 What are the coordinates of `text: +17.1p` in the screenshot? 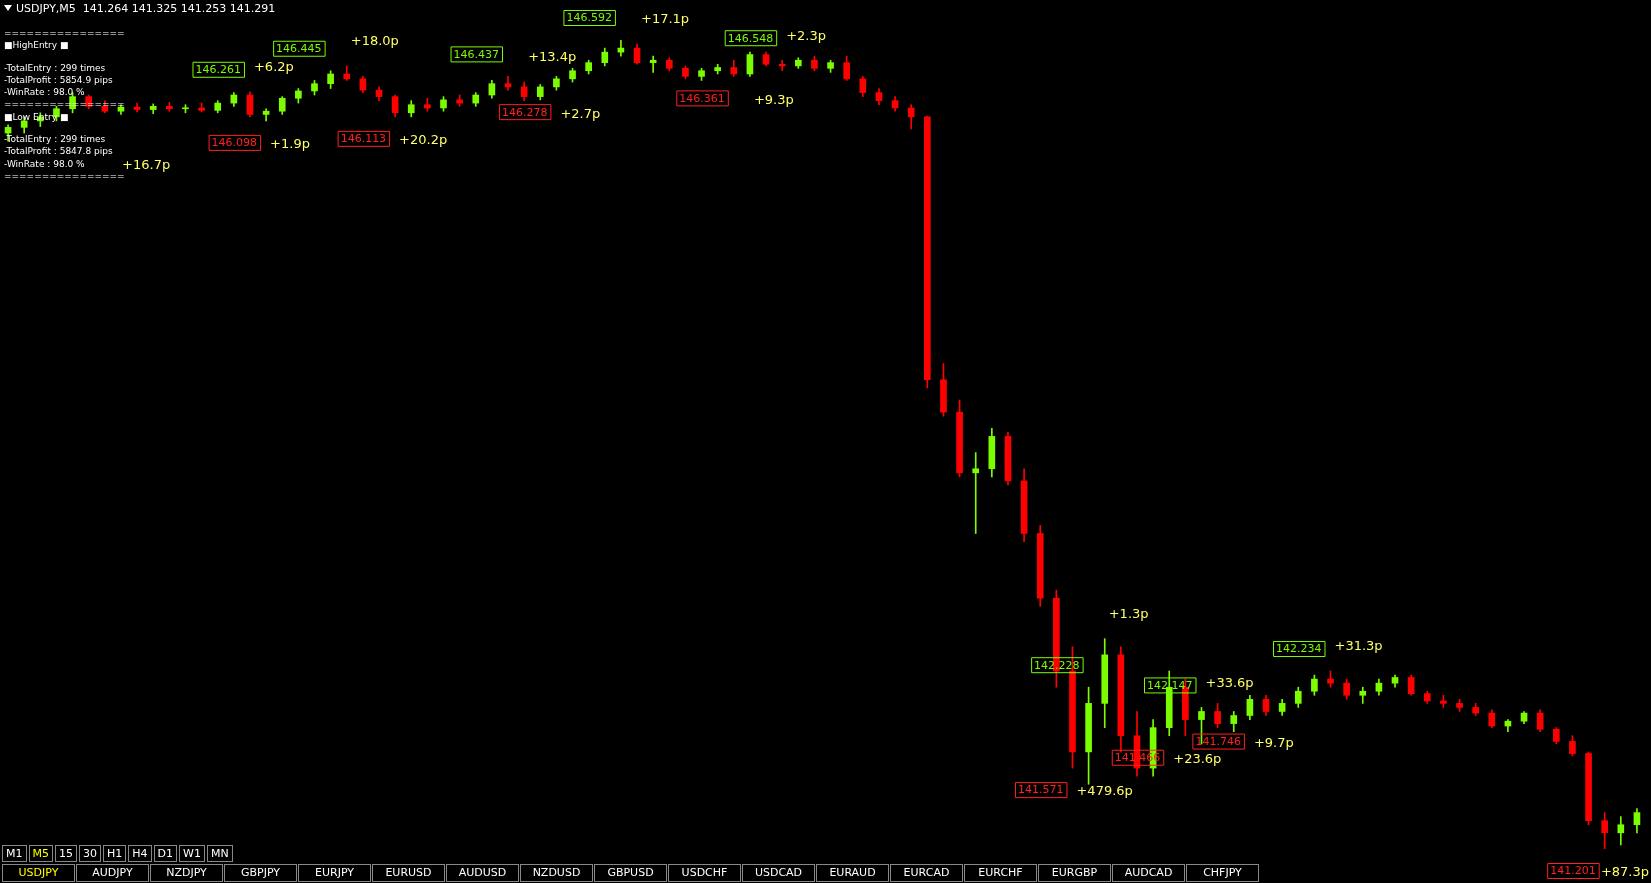 It's located at (665, 19).